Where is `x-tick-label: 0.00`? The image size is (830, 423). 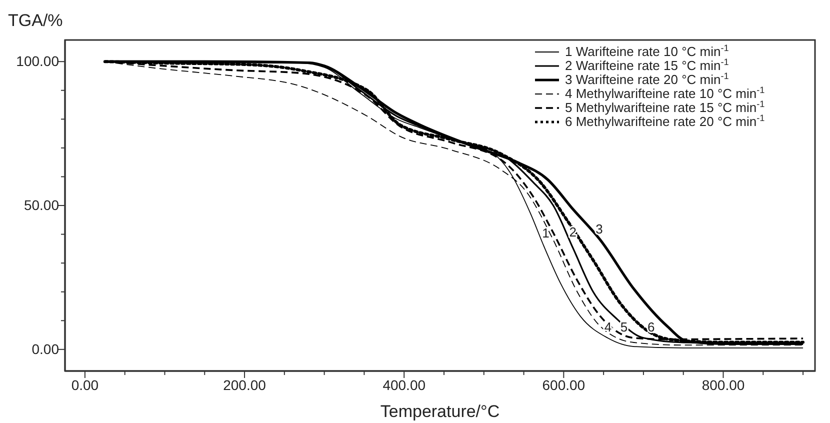 x-tick-label: 0.00 is located at coordinates (85, 384).